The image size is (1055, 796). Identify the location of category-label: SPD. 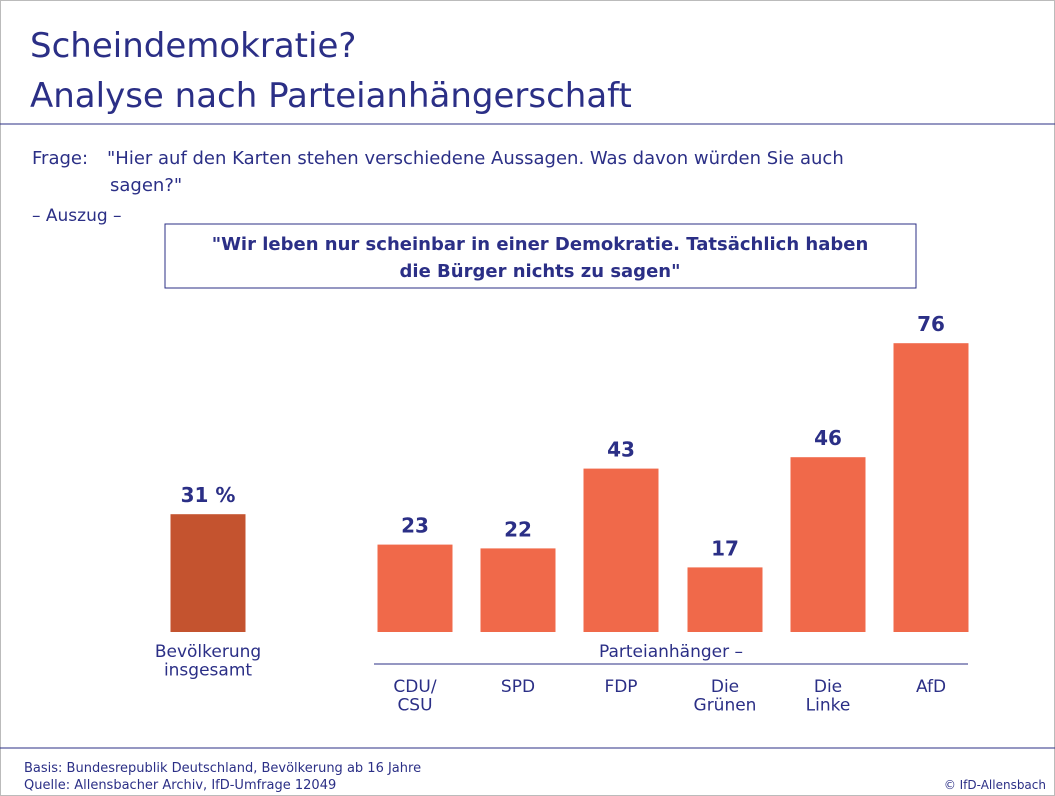
(518, 687).